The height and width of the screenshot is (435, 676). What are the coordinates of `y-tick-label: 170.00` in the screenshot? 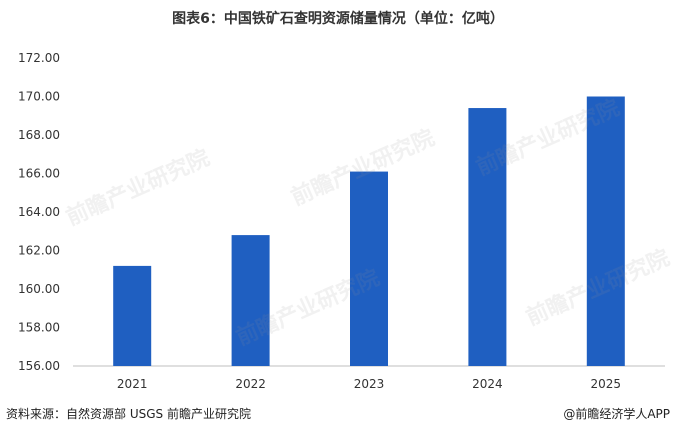 It's located at (39, 97).